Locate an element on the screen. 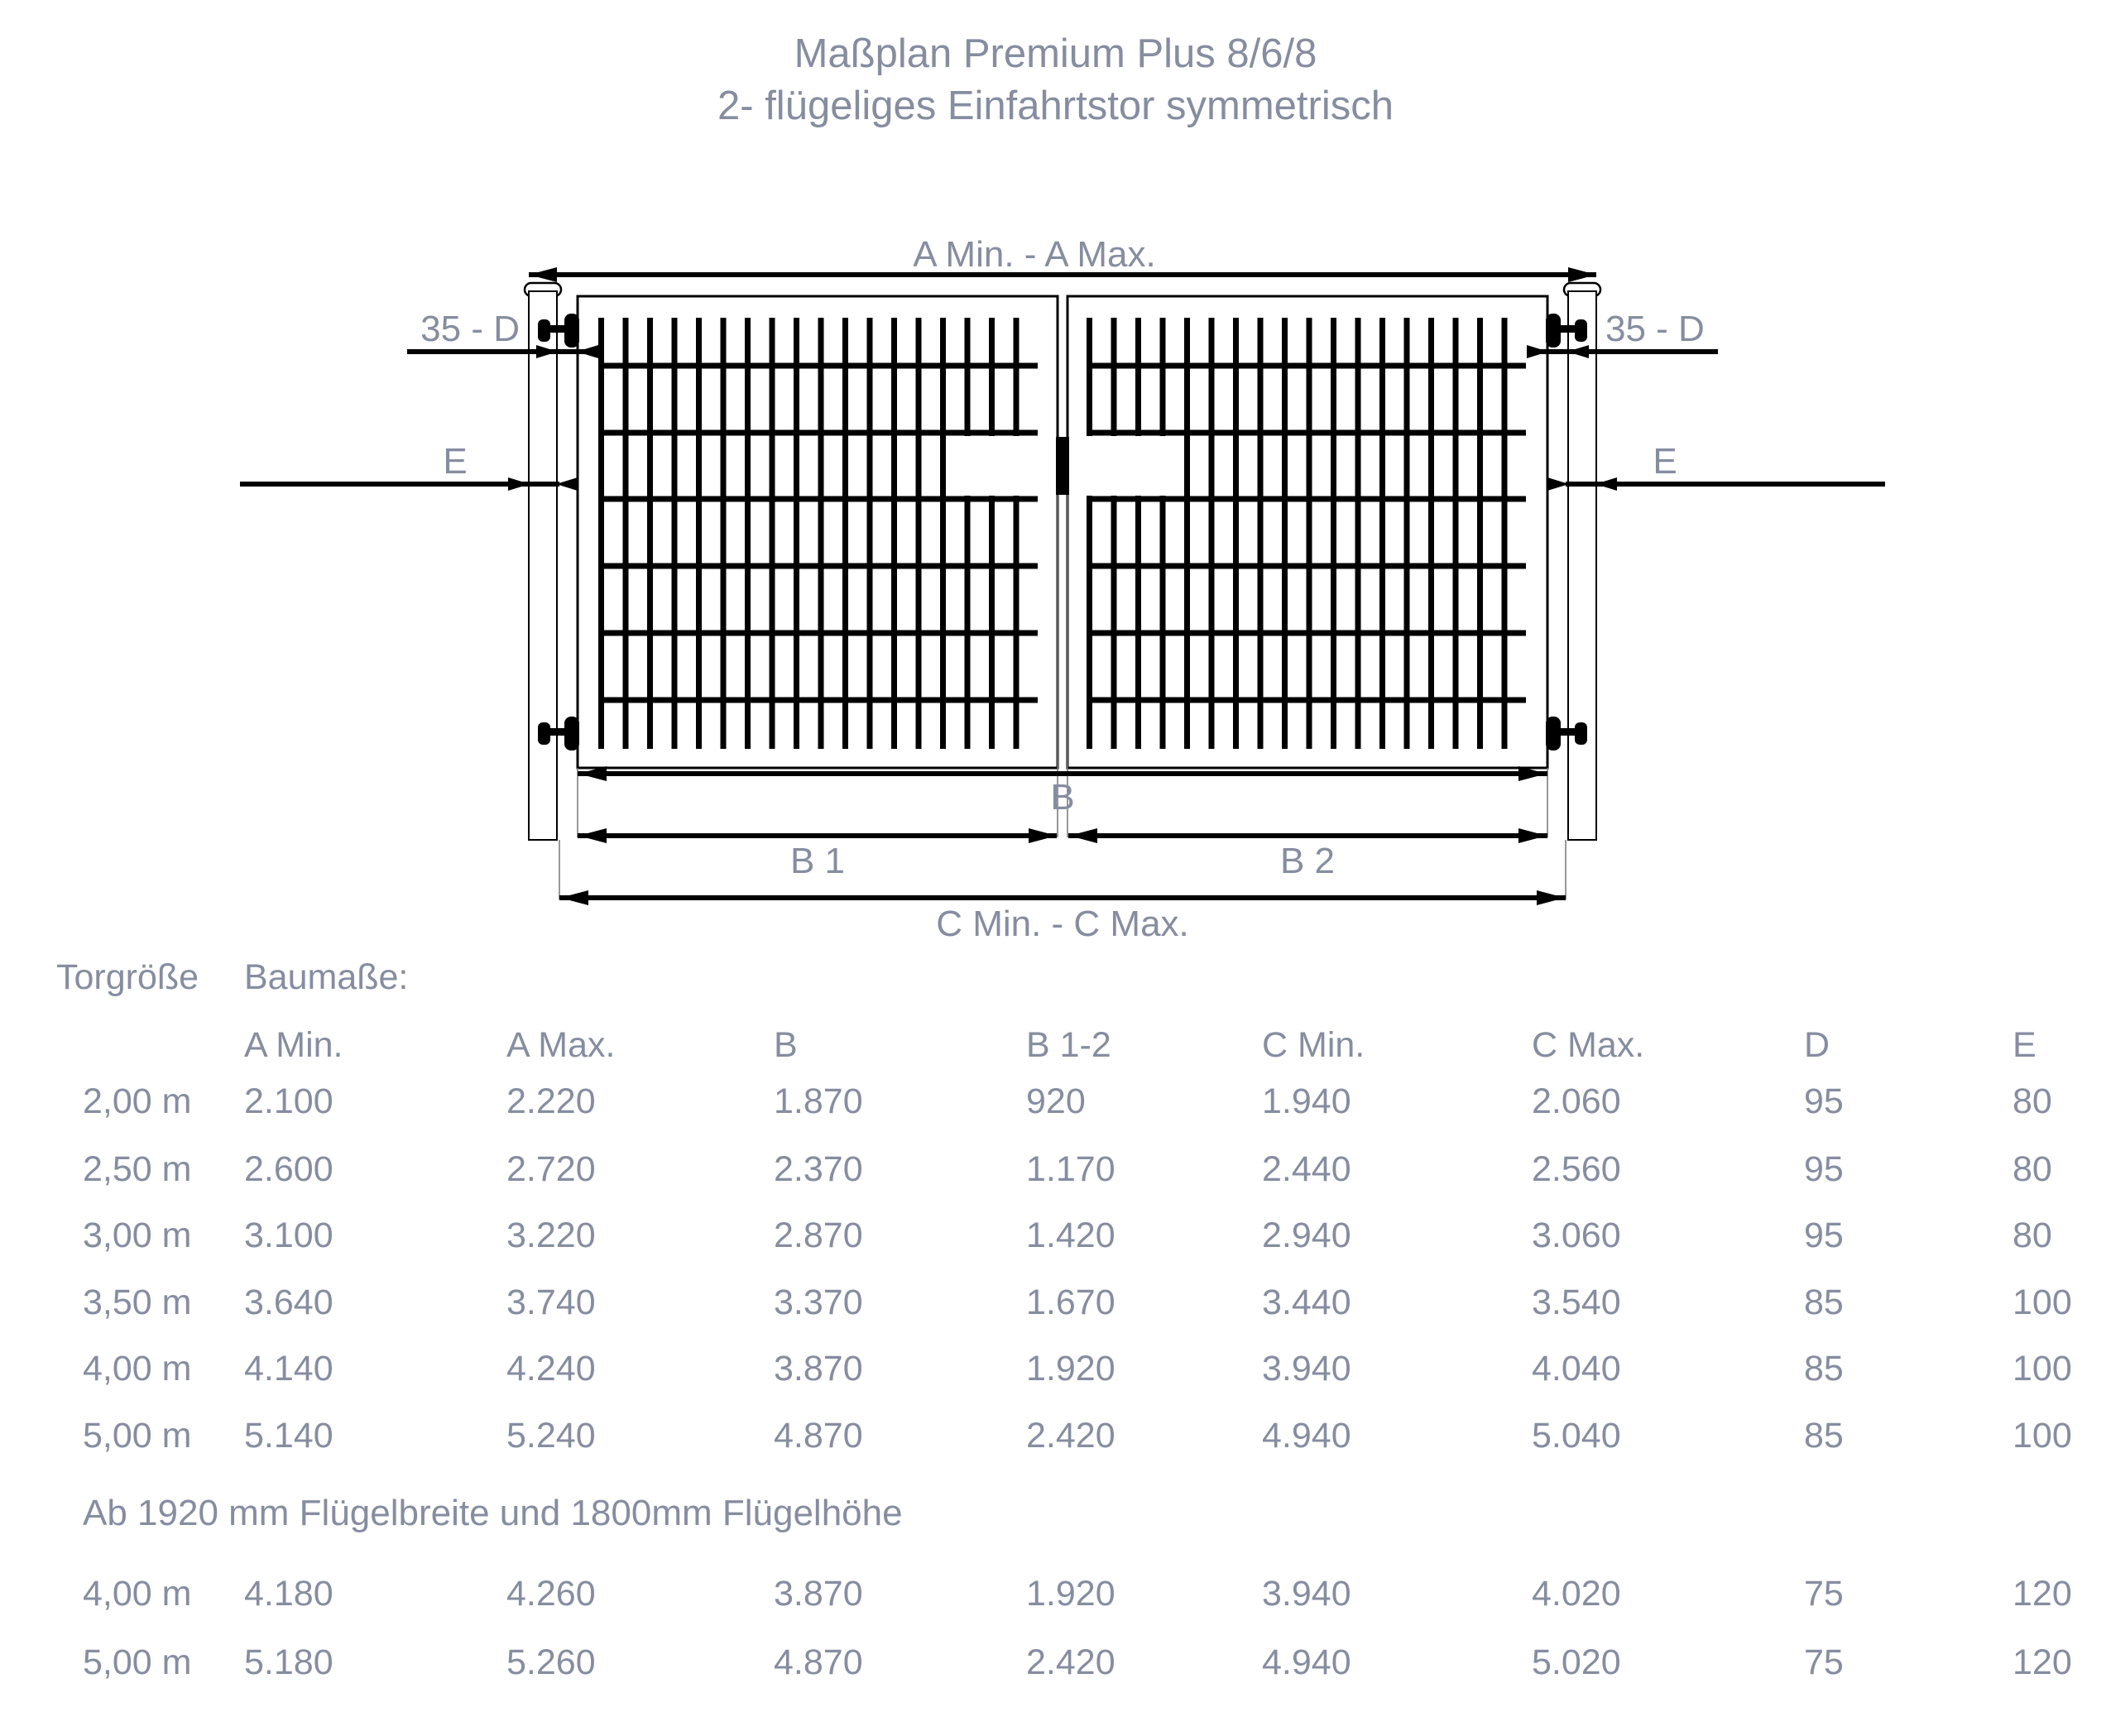 This screenshot has width=2111, height=1736. table-cell: 4.260 is located at coordinates (551, 1594).